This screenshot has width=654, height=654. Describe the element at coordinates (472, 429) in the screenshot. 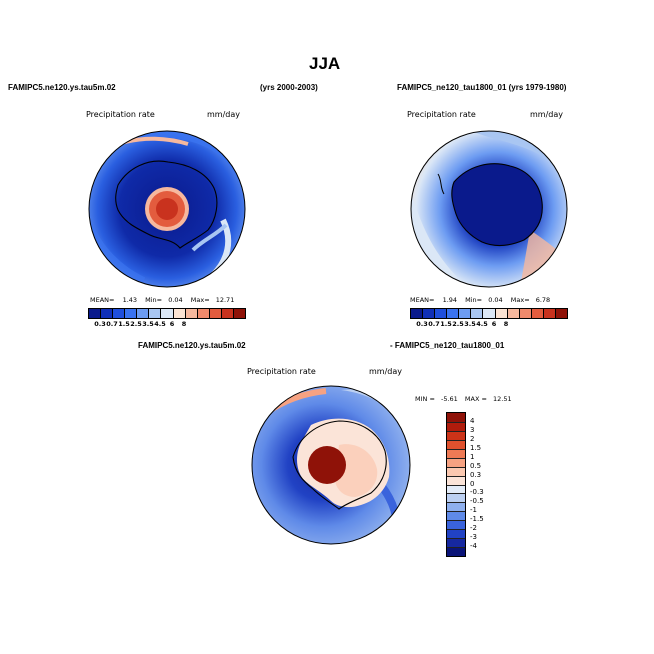

I see `colorbar-tick-label: 3` at that location.